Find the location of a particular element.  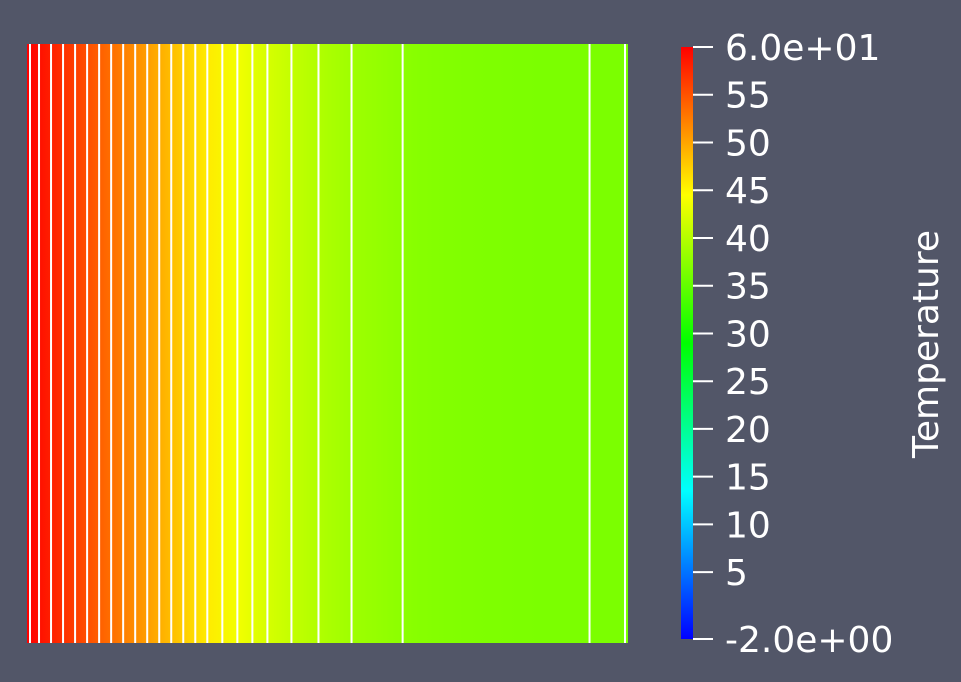

colorbar-tick-label-4: 40 is located at coordinates (748, 239).